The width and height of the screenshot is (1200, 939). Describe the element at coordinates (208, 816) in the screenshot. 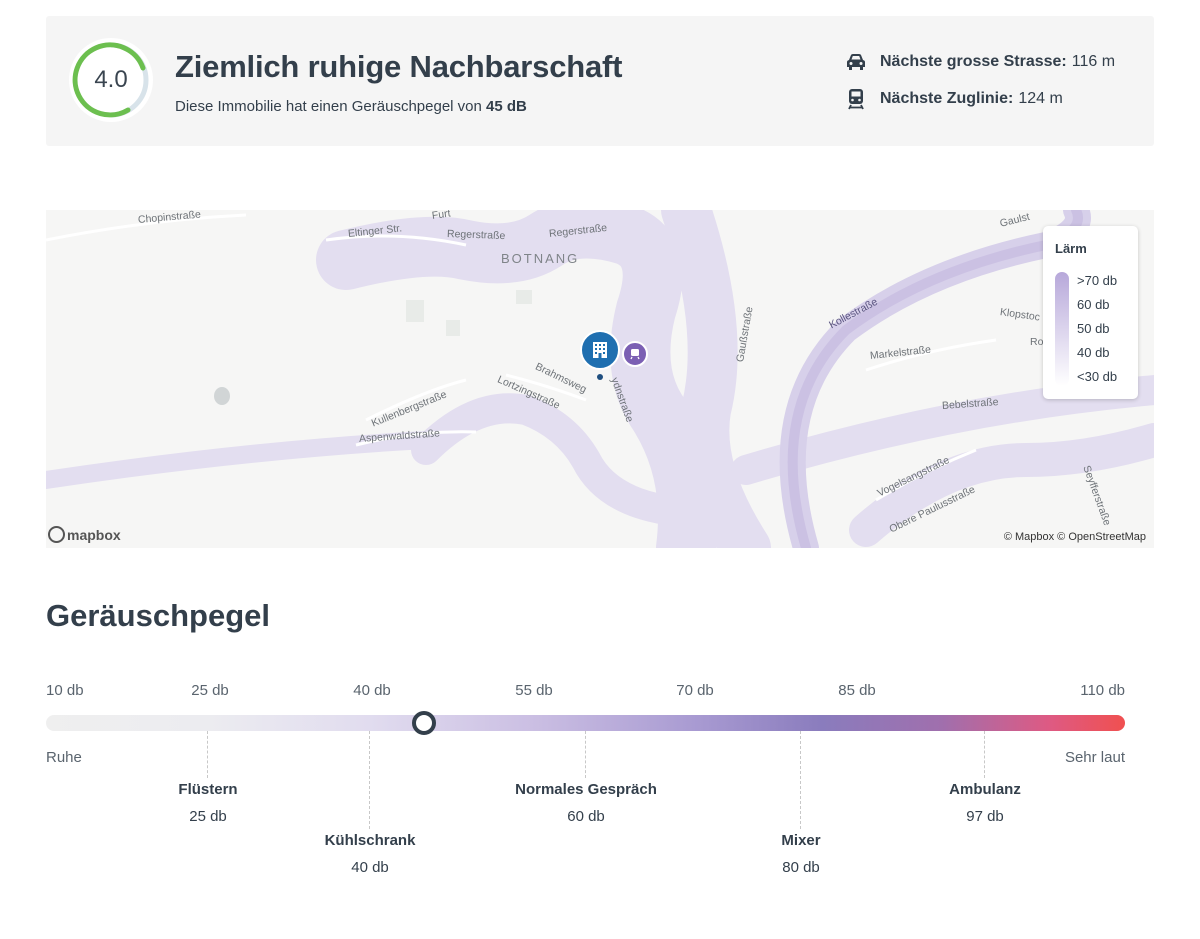

I see `marker-value: 25 db` at that location.